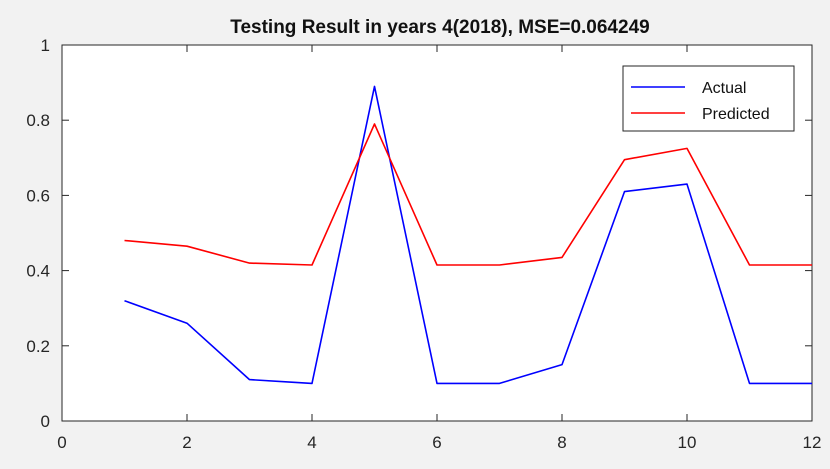 This screenshot has width=830, height=469. I want to click on y-tick-label: 0.6, so click(38, 195).